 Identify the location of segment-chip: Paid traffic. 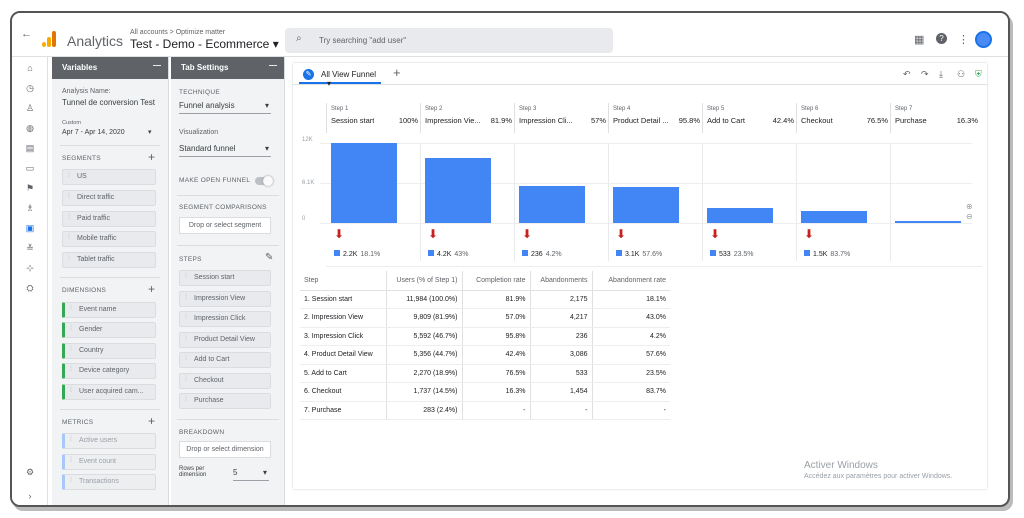
(109, 219).